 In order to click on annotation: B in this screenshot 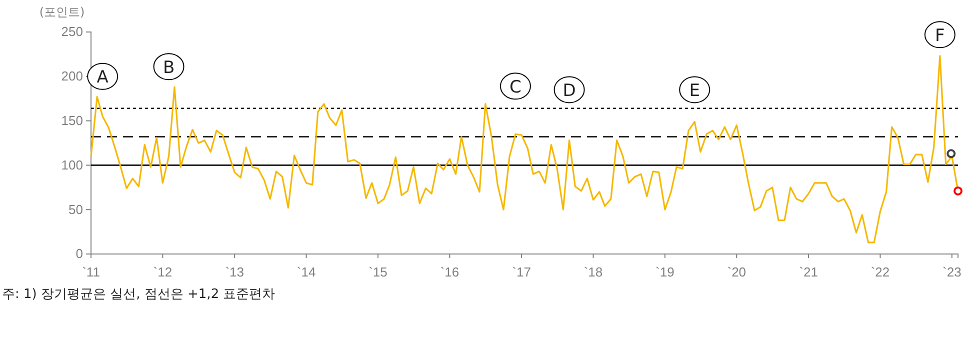, I will do `click(168, 68)`.